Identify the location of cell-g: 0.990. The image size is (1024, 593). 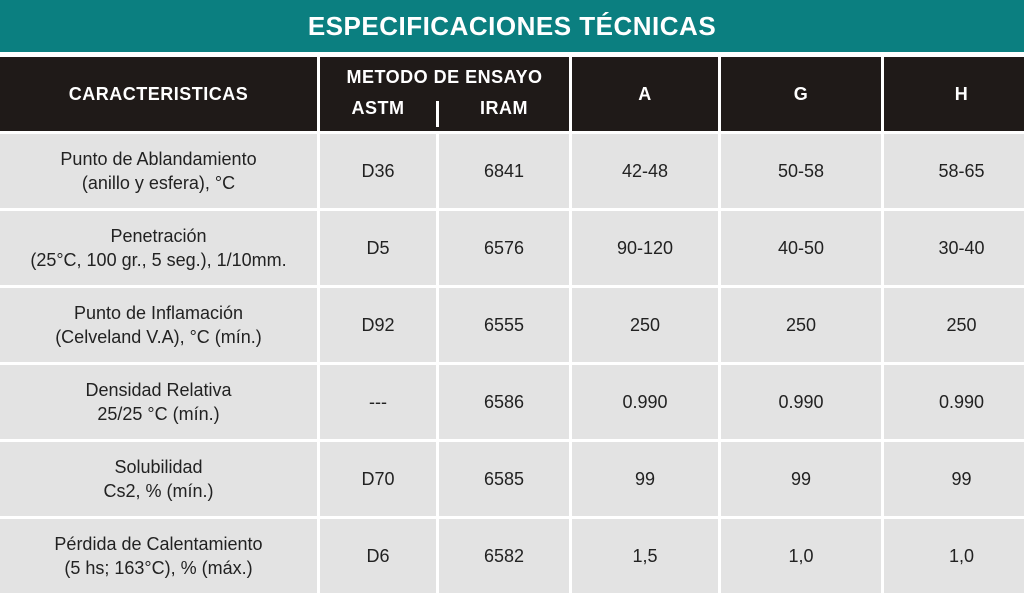
(801, 402).